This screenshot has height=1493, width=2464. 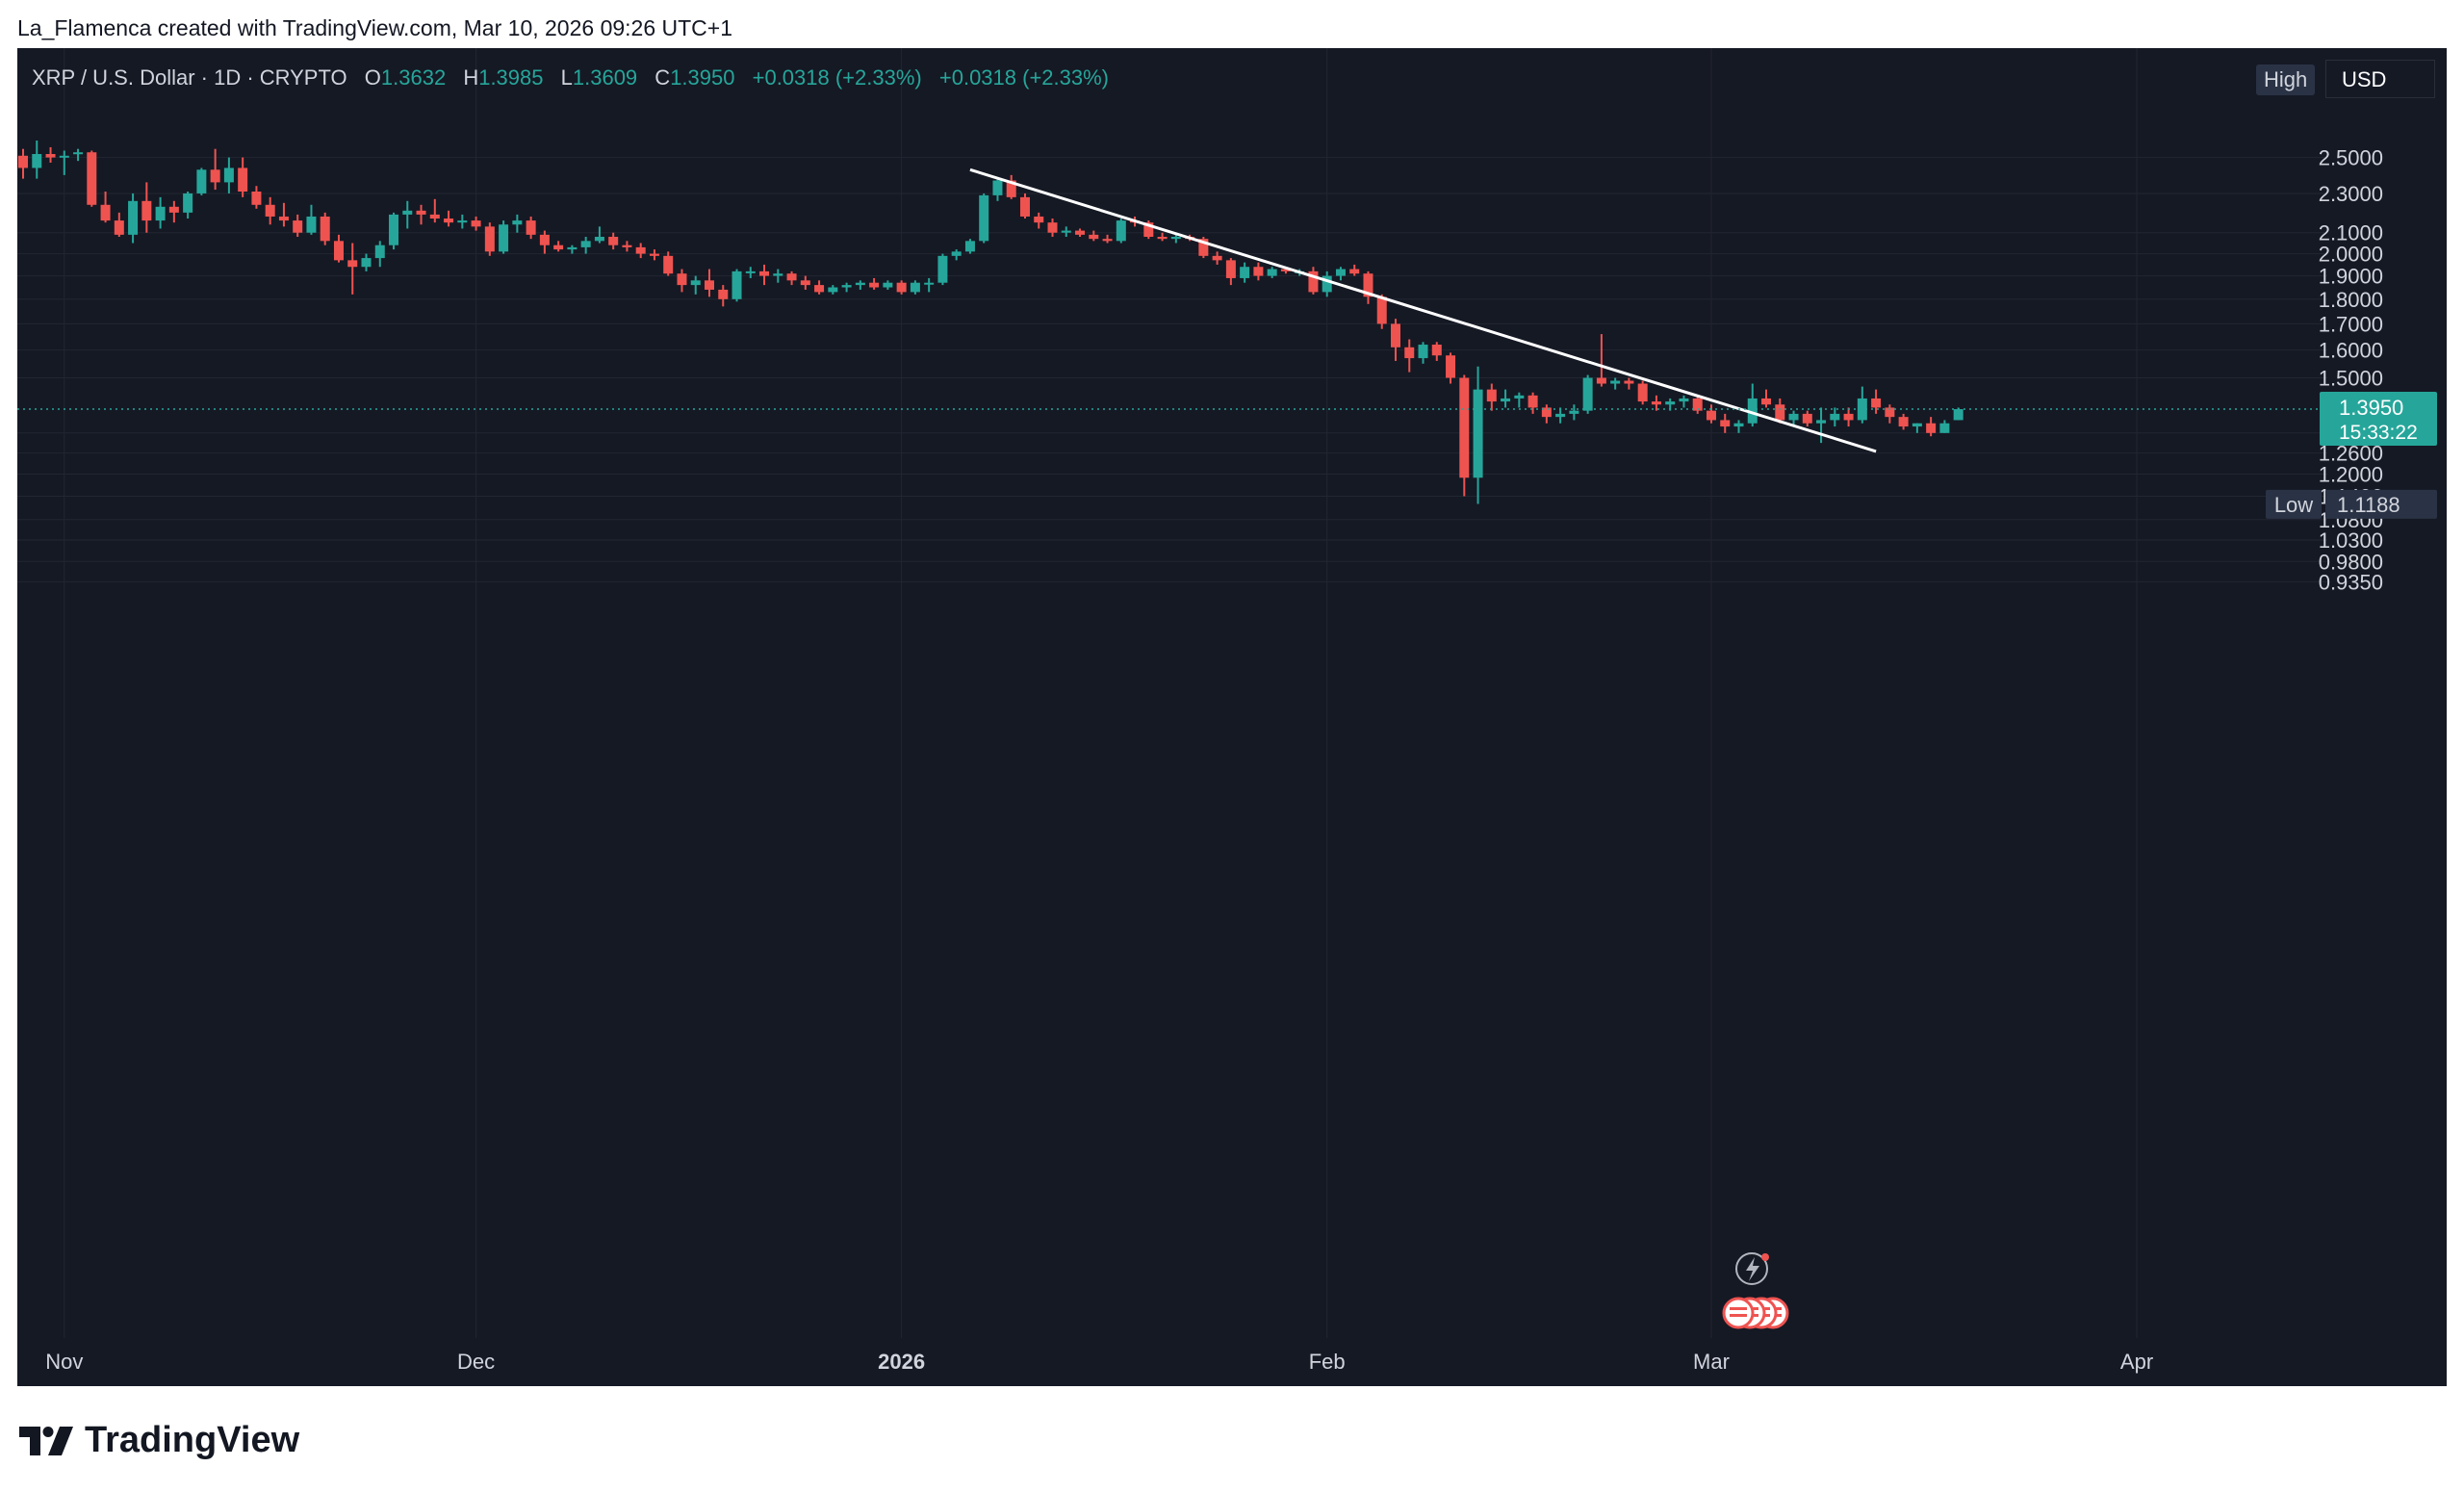 I want to click on y-tick-label: 1.9000, so click(x=2351, y=277).